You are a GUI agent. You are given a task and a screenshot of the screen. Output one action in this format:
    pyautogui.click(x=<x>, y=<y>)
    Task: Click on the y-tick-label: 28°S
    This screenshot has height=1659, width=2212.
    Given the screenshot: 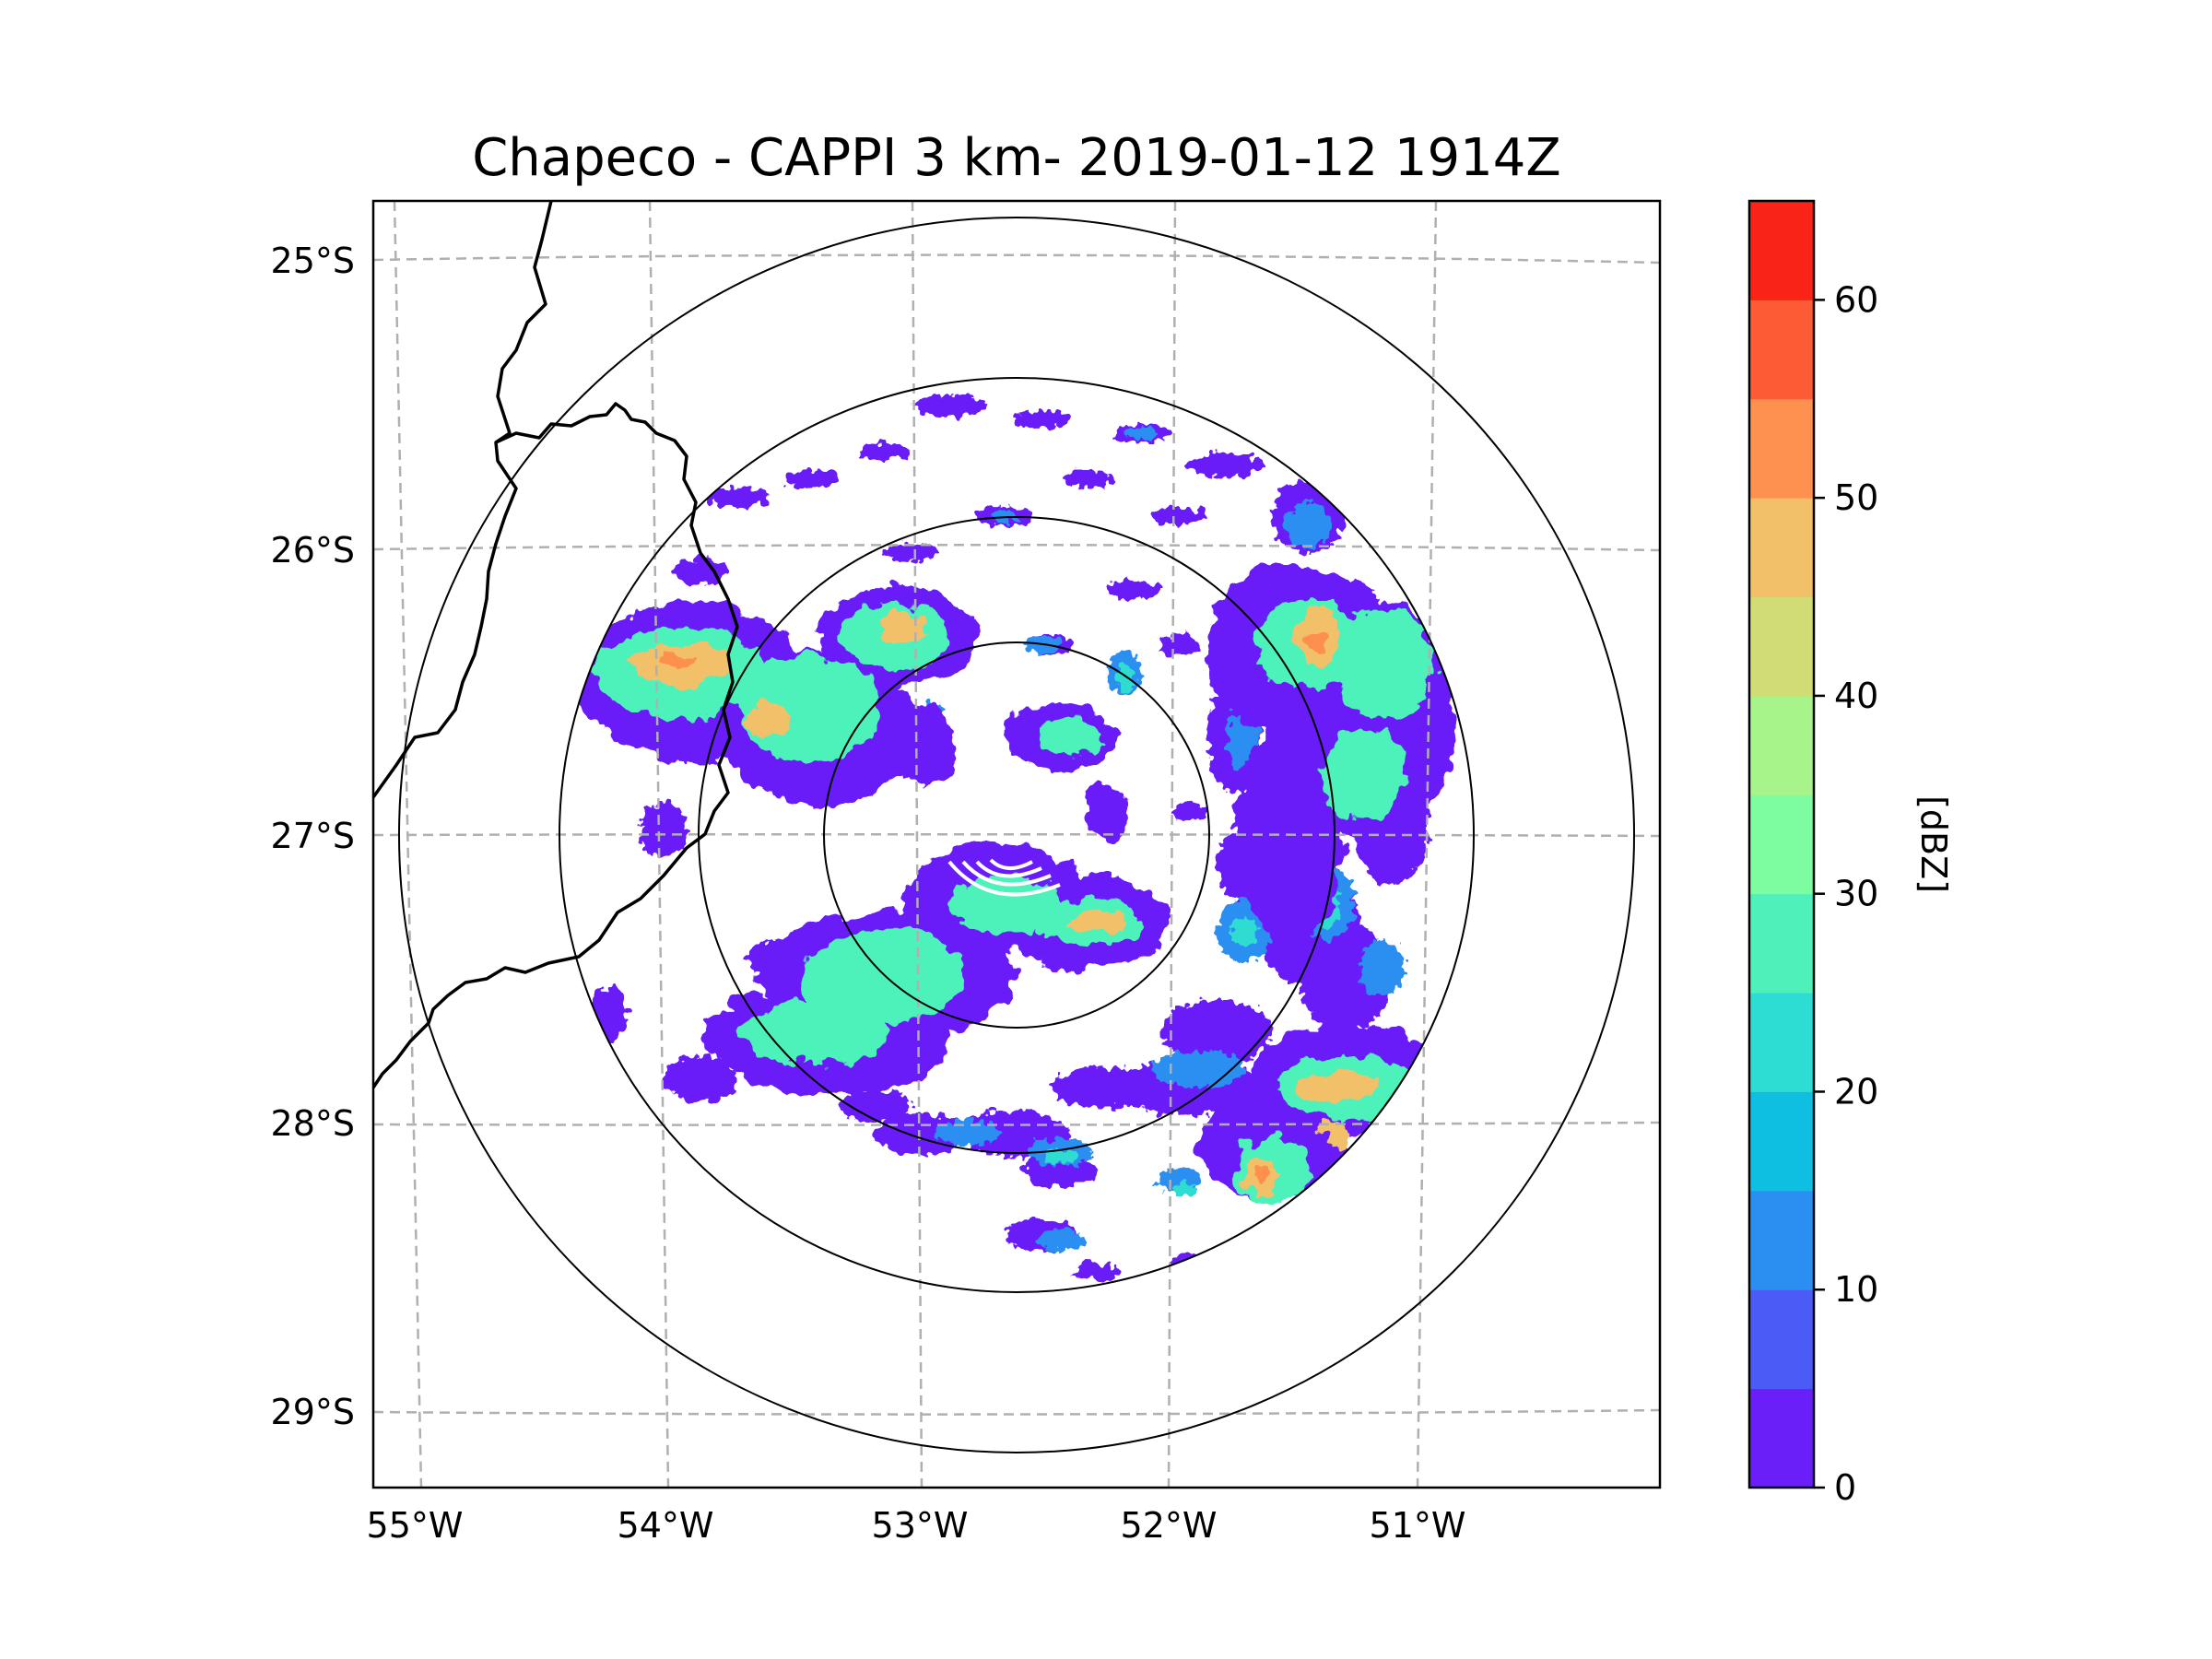 What is the action you would take?
    pyautogui.click(x=313, y=1123)
    